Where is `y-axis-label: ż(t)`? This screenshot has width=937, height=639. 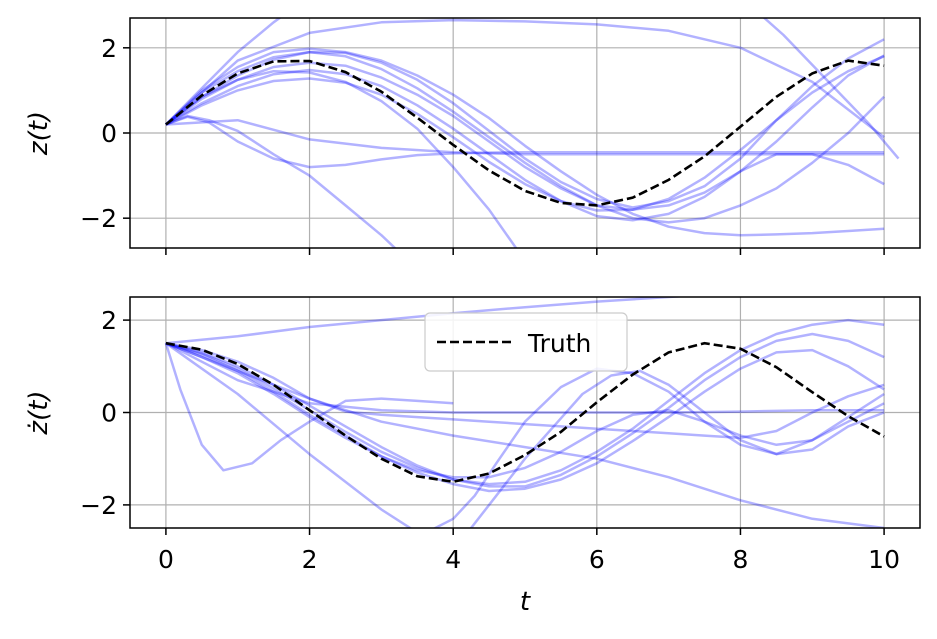
y-axis-label: ż(t) is located at coordinates (39, 412).